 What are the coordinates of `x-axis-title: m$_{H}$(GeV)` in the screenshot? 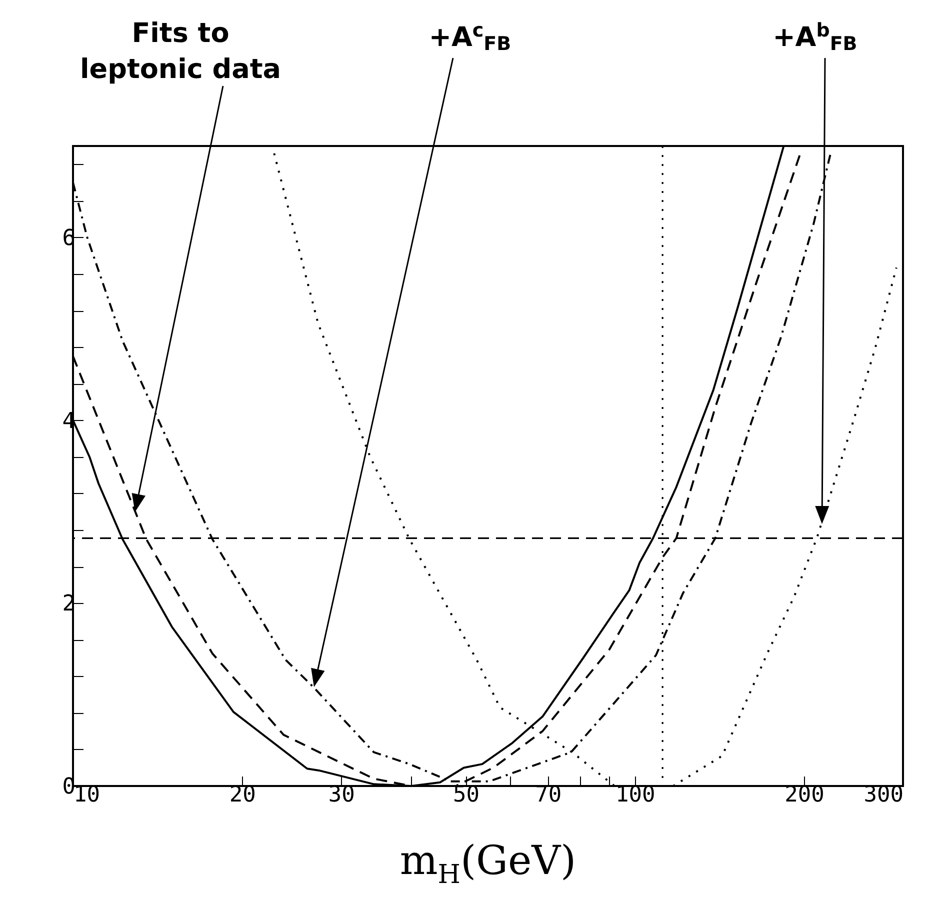 It's located at (488, 864).